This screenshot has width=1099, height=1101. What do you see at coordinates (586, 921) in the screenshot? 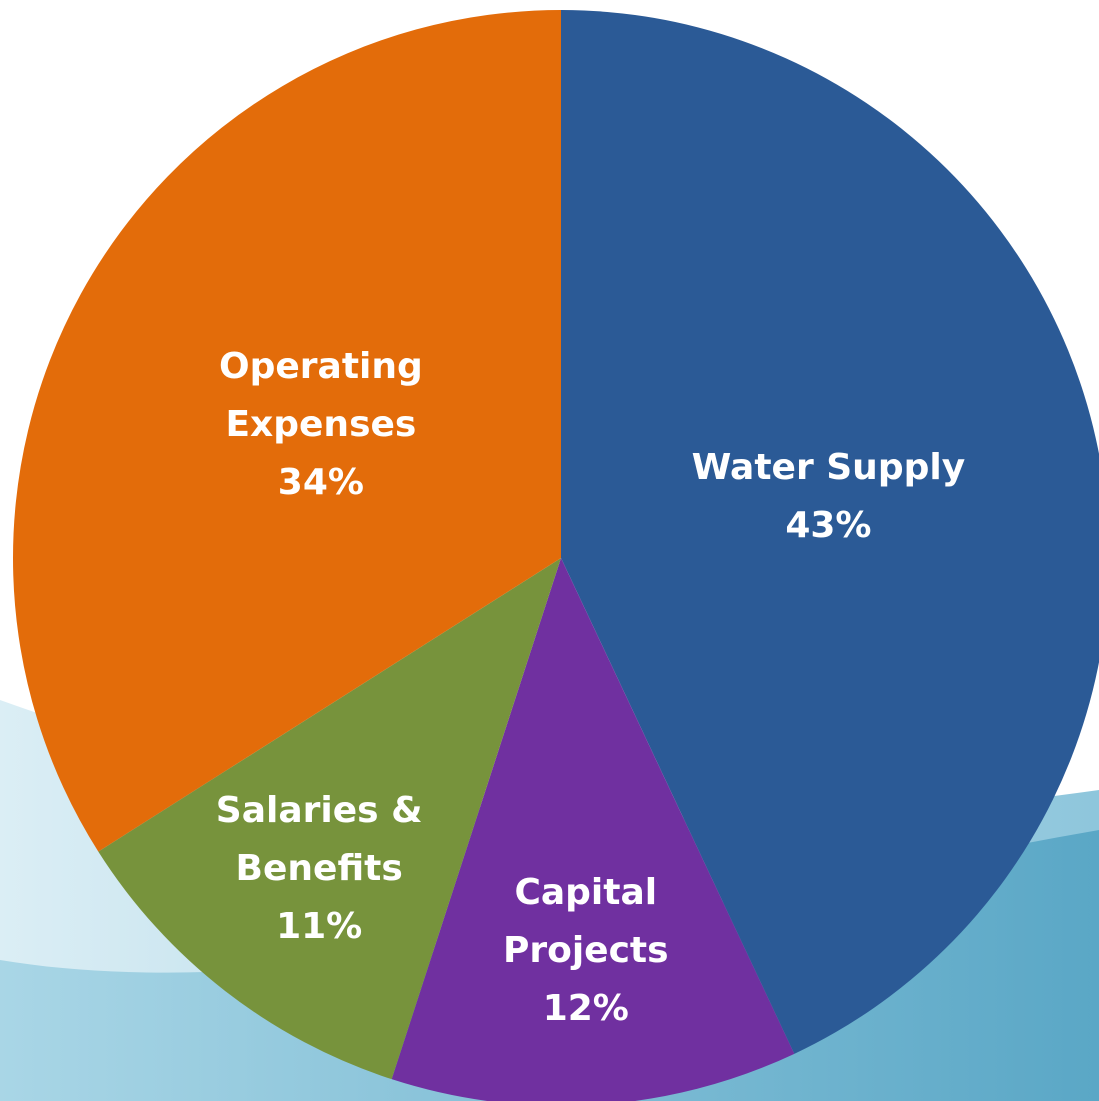
I see `slice-category-label: Capital Projects` at bounding box center [586, 921].